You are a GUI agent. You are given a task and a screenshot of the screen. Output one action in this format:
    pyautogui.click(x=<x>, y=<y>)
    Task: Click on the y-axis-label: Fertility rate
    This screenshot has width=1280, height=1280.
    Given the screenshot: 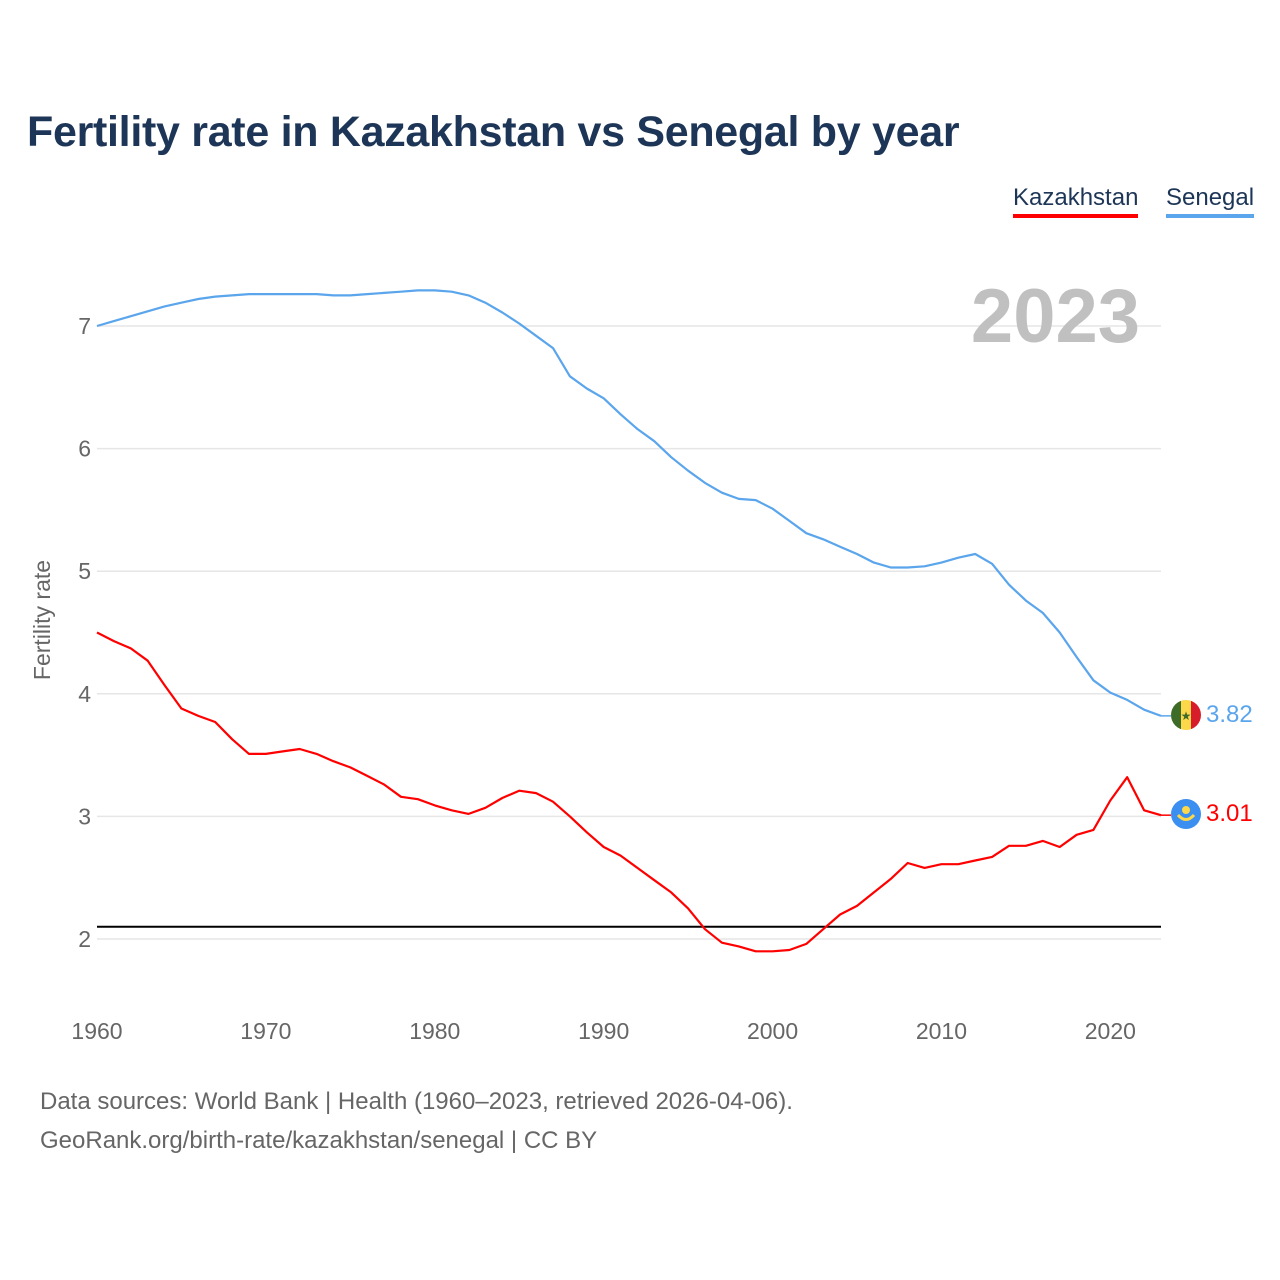 What is the action you would take?
    pyautogui.click(x=42, y=620)
    